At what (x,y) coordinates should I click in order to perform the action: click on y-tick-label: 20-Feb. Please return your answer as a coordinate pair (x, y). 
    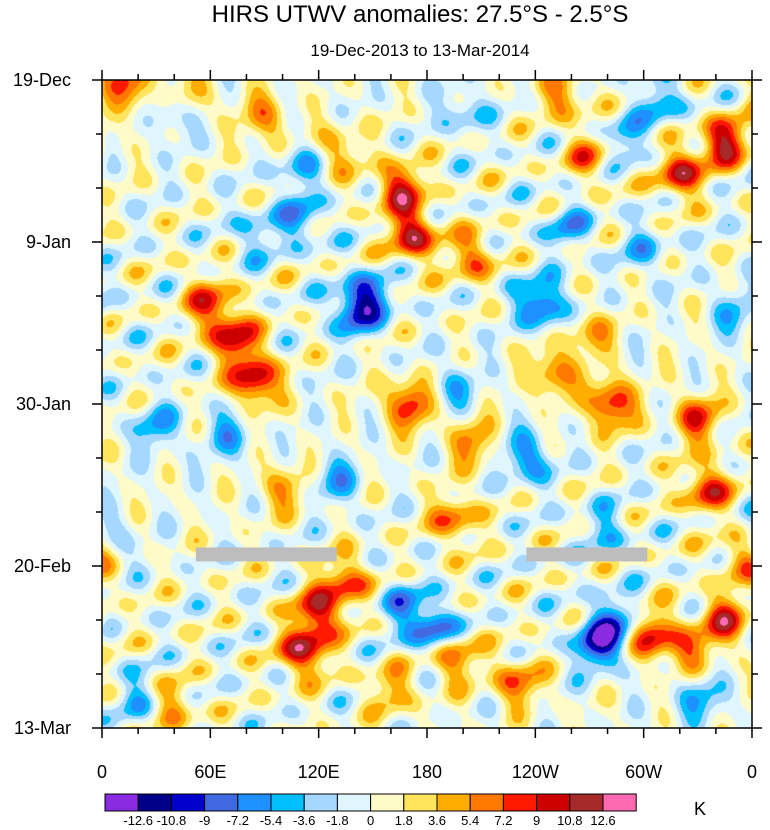
    Looking at the image, I should click on (42, 566).